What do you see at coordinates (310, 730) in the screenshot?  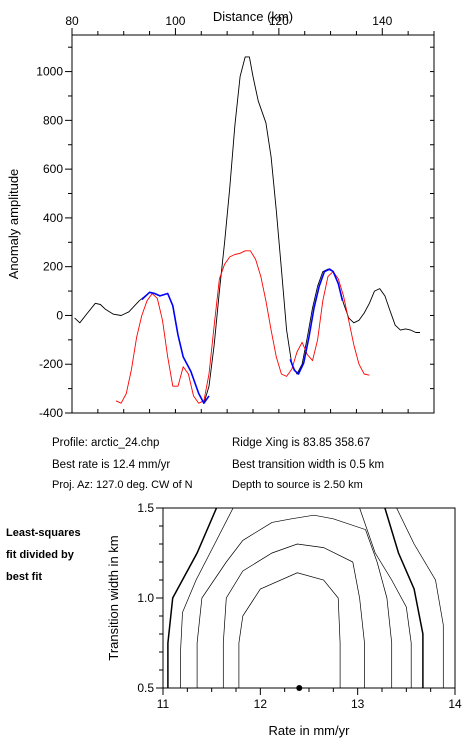 I see `contour-x-axis-label: Rate in mm/yr` at bounding box center [310, 730].